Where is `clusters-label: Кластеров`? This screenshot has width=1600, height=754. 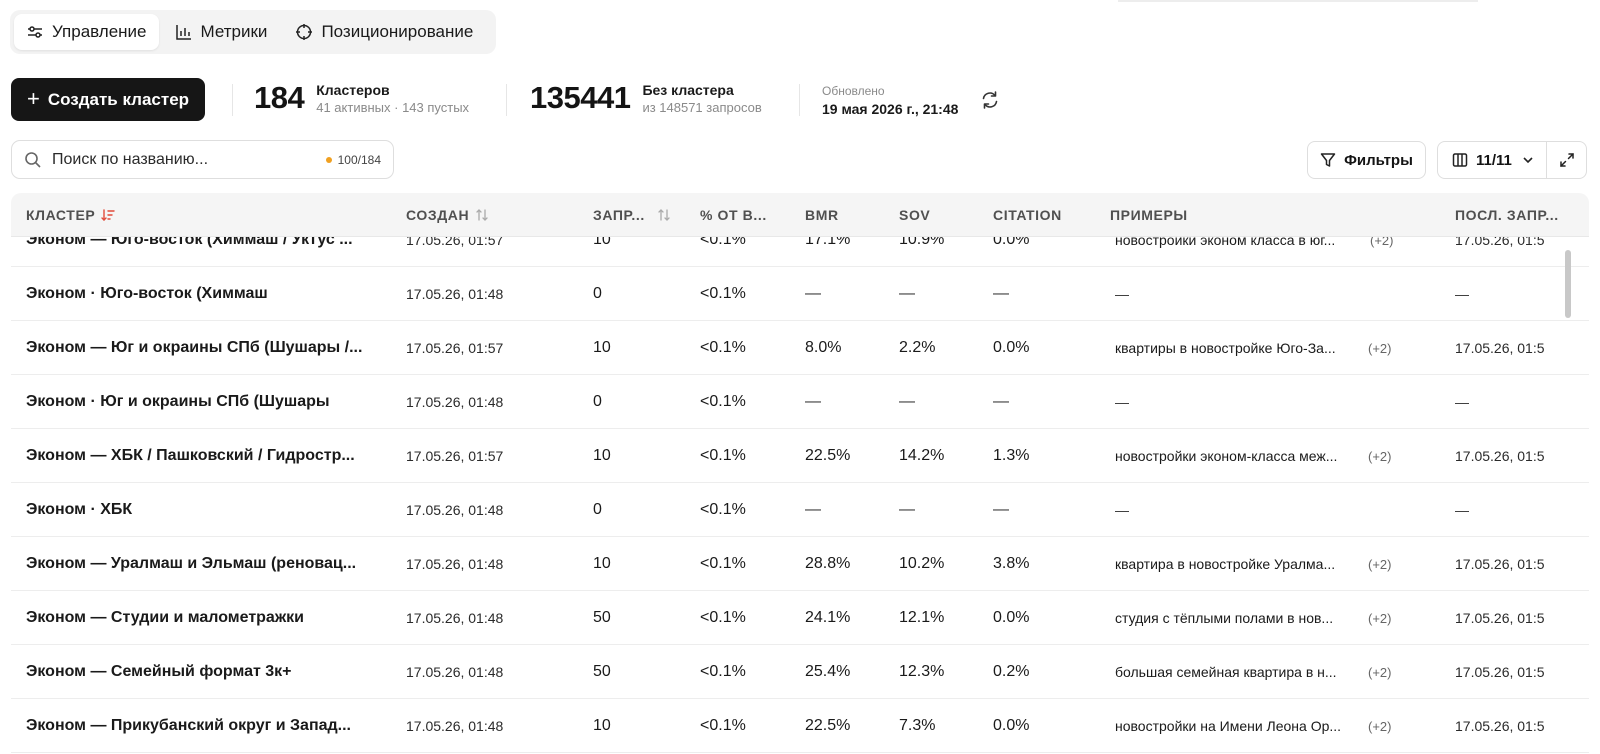
clusters-label: Кластеров is located at coordinates (353, 89).